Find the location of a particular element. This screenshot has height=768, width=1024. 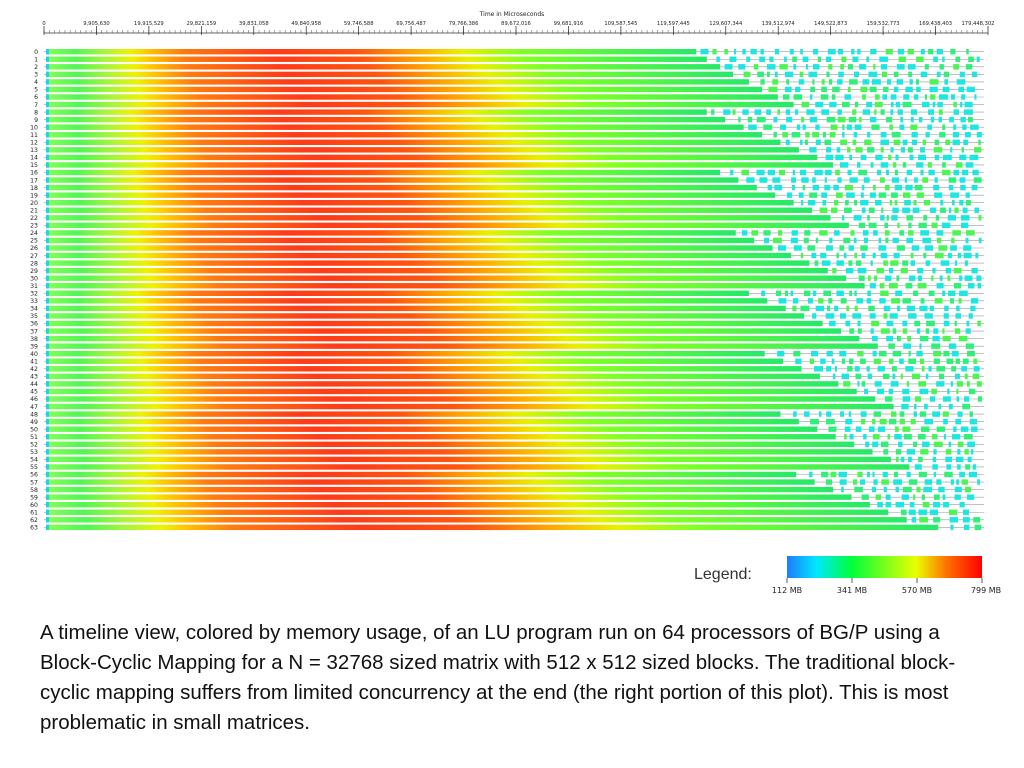

legend-tick-label: 112 MB is located at coordinates (787, 590).